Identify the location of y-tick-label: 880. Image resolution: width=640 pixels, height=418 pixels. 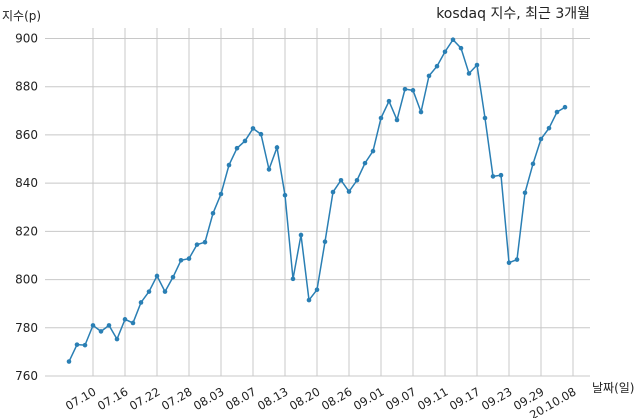
(26, 87).